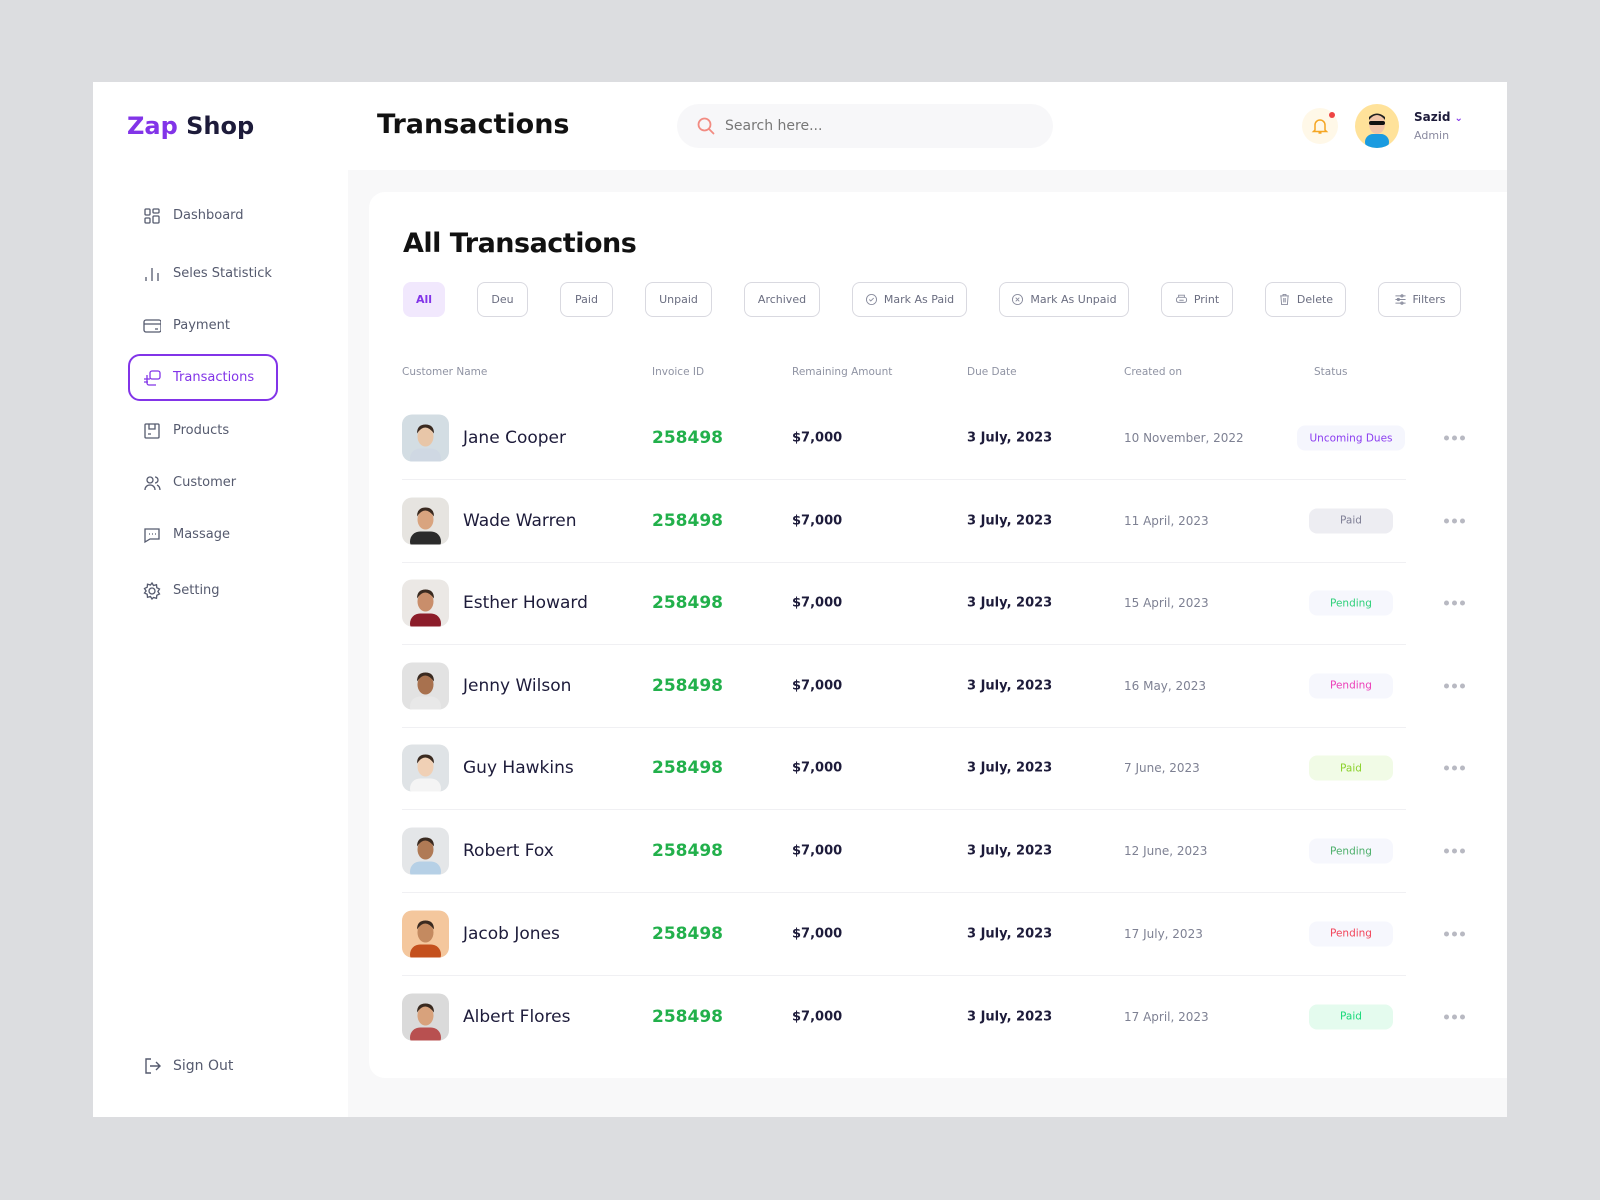 The image size is (1600, 1200). I want to click on sidebar-item-customer: Customer, so click(203, 482).